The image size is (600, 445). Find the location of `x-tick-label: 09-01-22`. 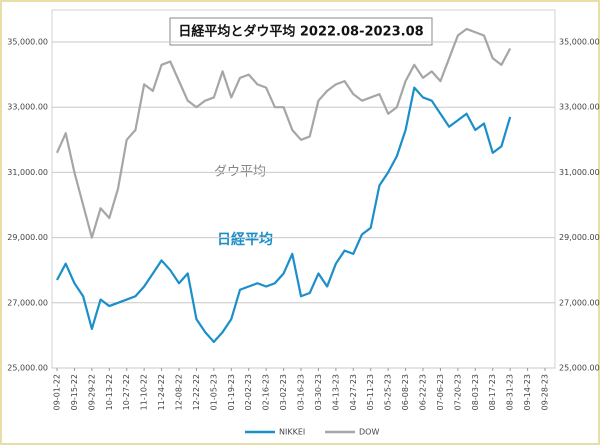

x-tick-label: 09-01-22 is located at coordinates (57, 392).